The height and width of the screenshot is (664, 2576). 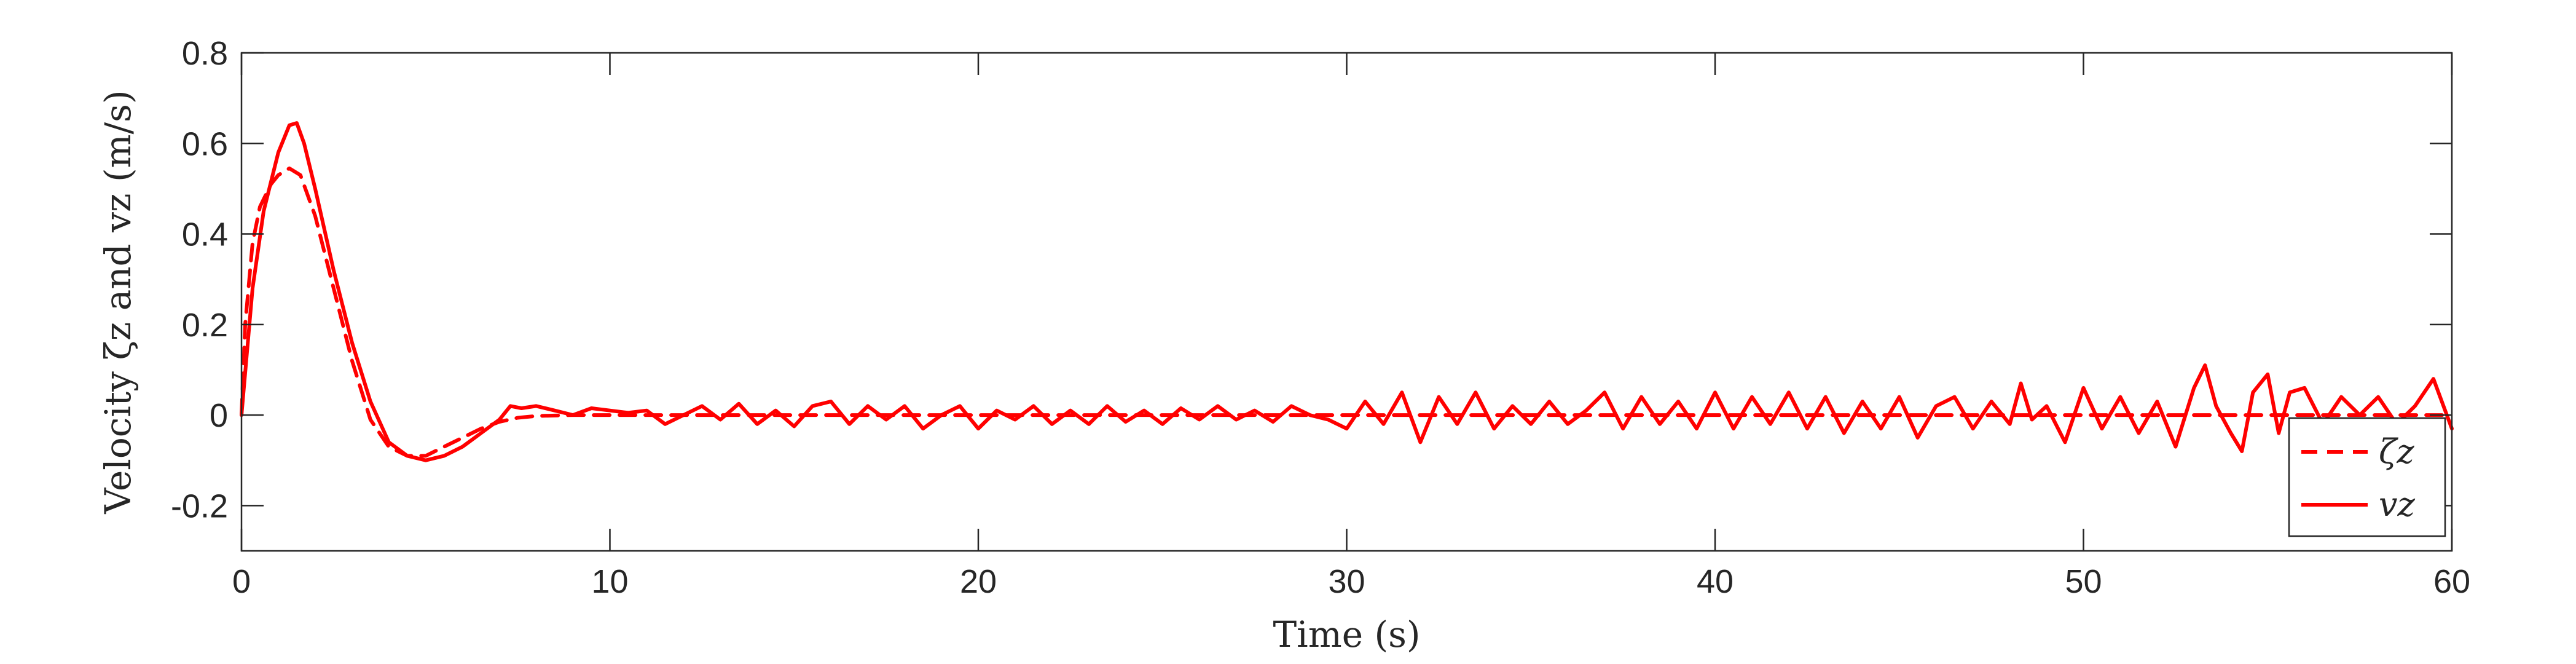 What do you see at coordinates (219, 415) in the screenshot?
I see `y-tick-label: 0` at bounding box center [219, 415].